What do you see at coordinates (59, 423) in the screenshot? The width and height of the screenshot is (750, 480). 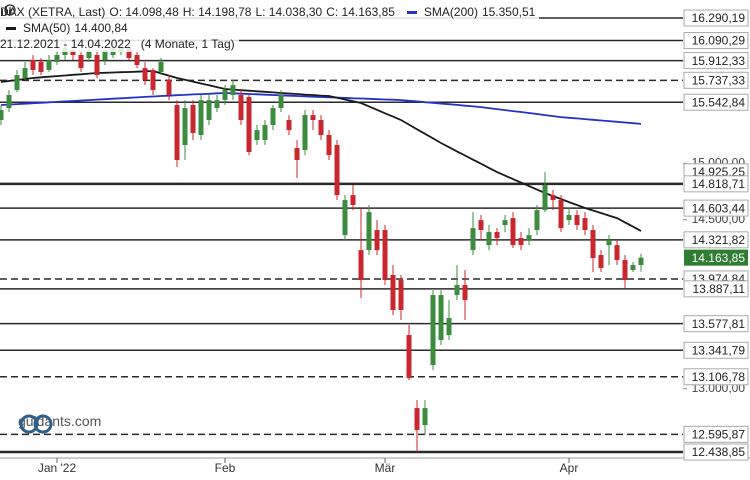 I see `watermark: guidants.com` at bounding box center [59, 423].